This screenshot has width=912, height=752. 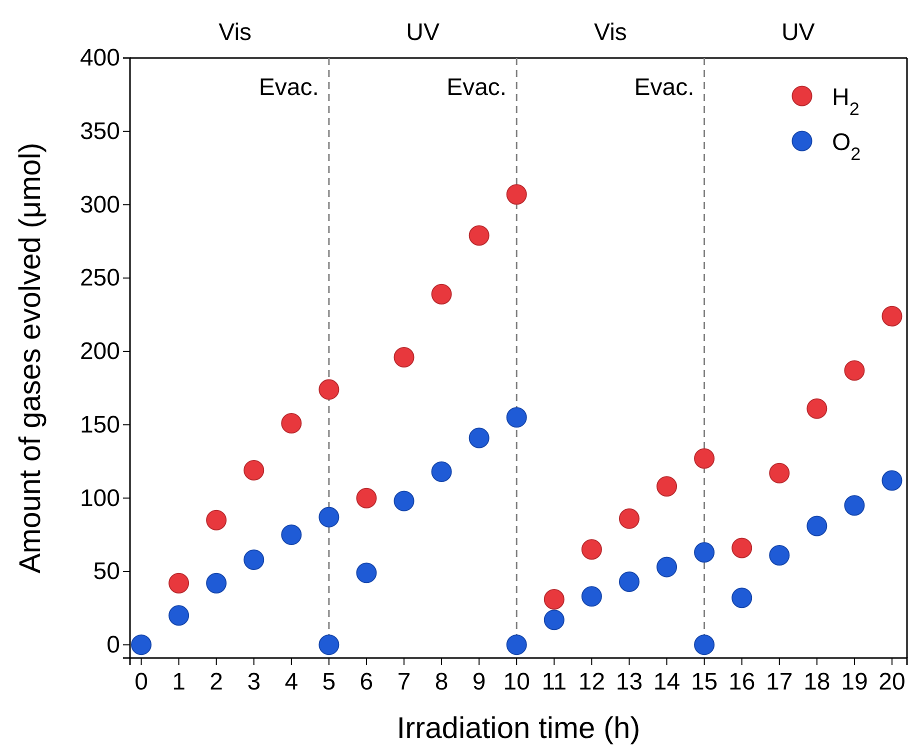 What do you see at coordinates (592, 682) in the screenshot?
I see `x-tick-label: 12` at bounding box center [592, 682].